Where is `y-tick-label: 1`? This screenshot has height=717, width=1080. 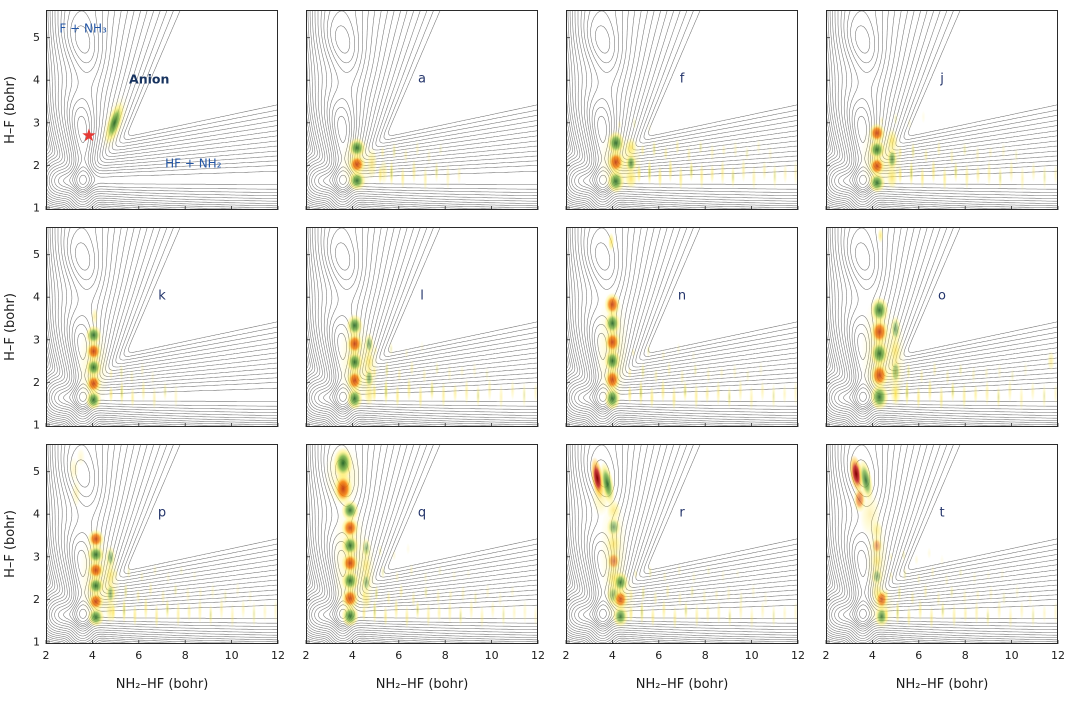
y-tick-label: 1 is located at coordinates (36, 641).